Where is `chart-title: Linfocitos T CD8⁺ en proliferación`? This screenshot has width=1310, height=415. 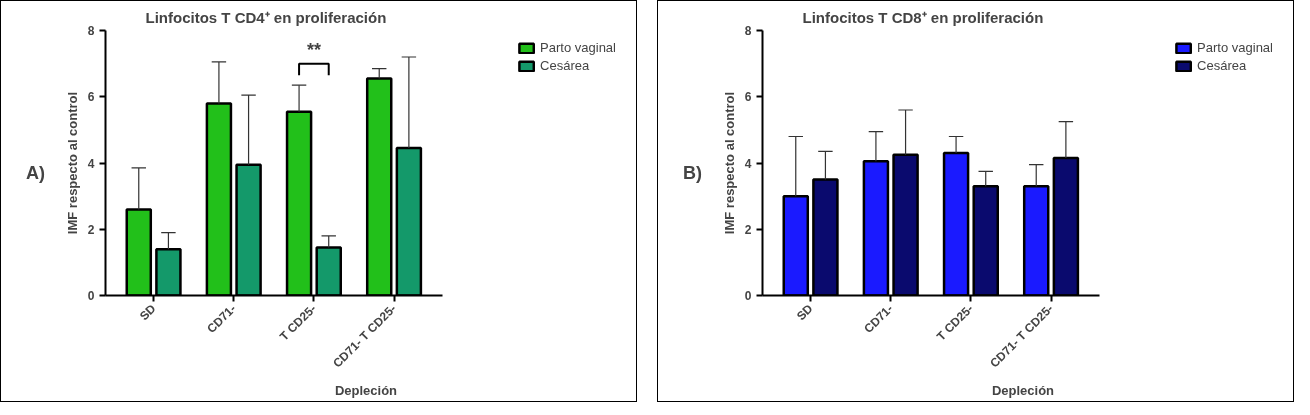 chart-title: Linfocitos T CD8⁺ en proliferación is located at coordinates (923, 17).